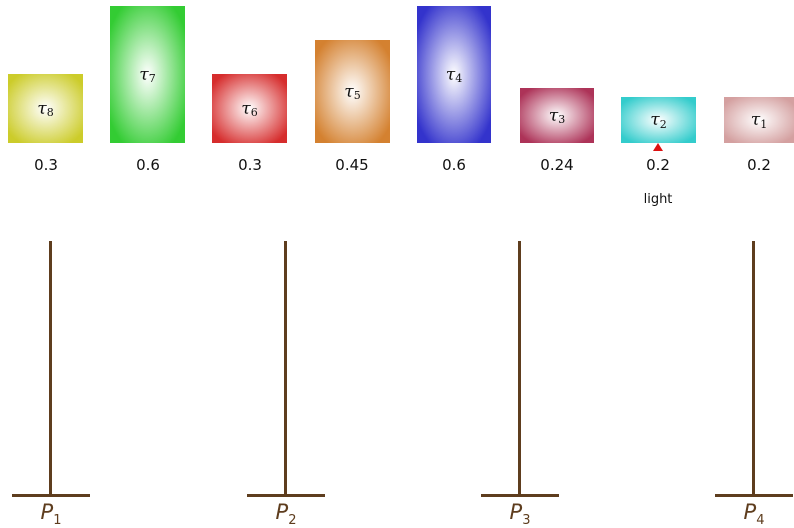  What do you see at coordinates (50, 368) in the screenshot?
I see `processor-p1-pole` at bounding box center [50, 368].